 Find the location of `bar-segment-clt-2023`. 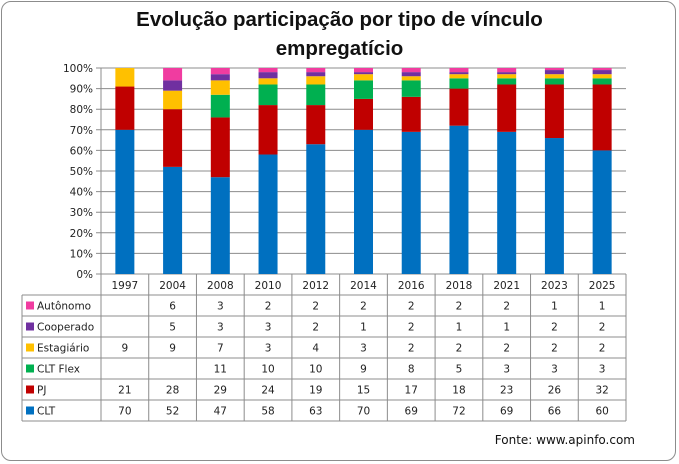

bar-segment-clt-2023 is located at coordinates (554, 206).